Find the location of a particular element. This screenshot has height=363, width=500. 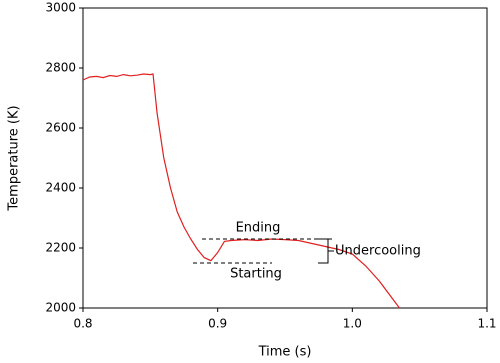

x-axis-label: Time (s) is located at coordinates (285, 352).